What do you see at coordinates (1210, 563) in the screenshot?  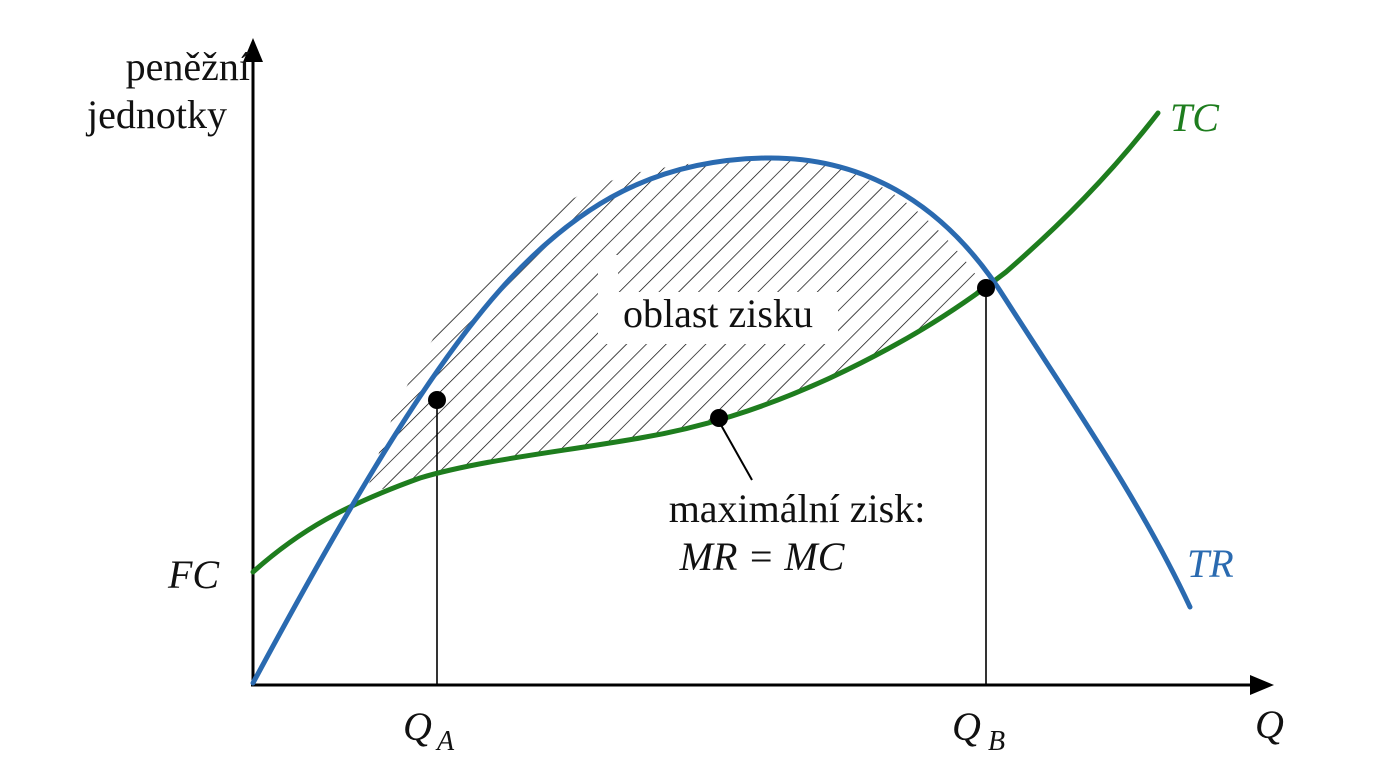 I see `tr-label: TR` at bounding box center [1210, 563].